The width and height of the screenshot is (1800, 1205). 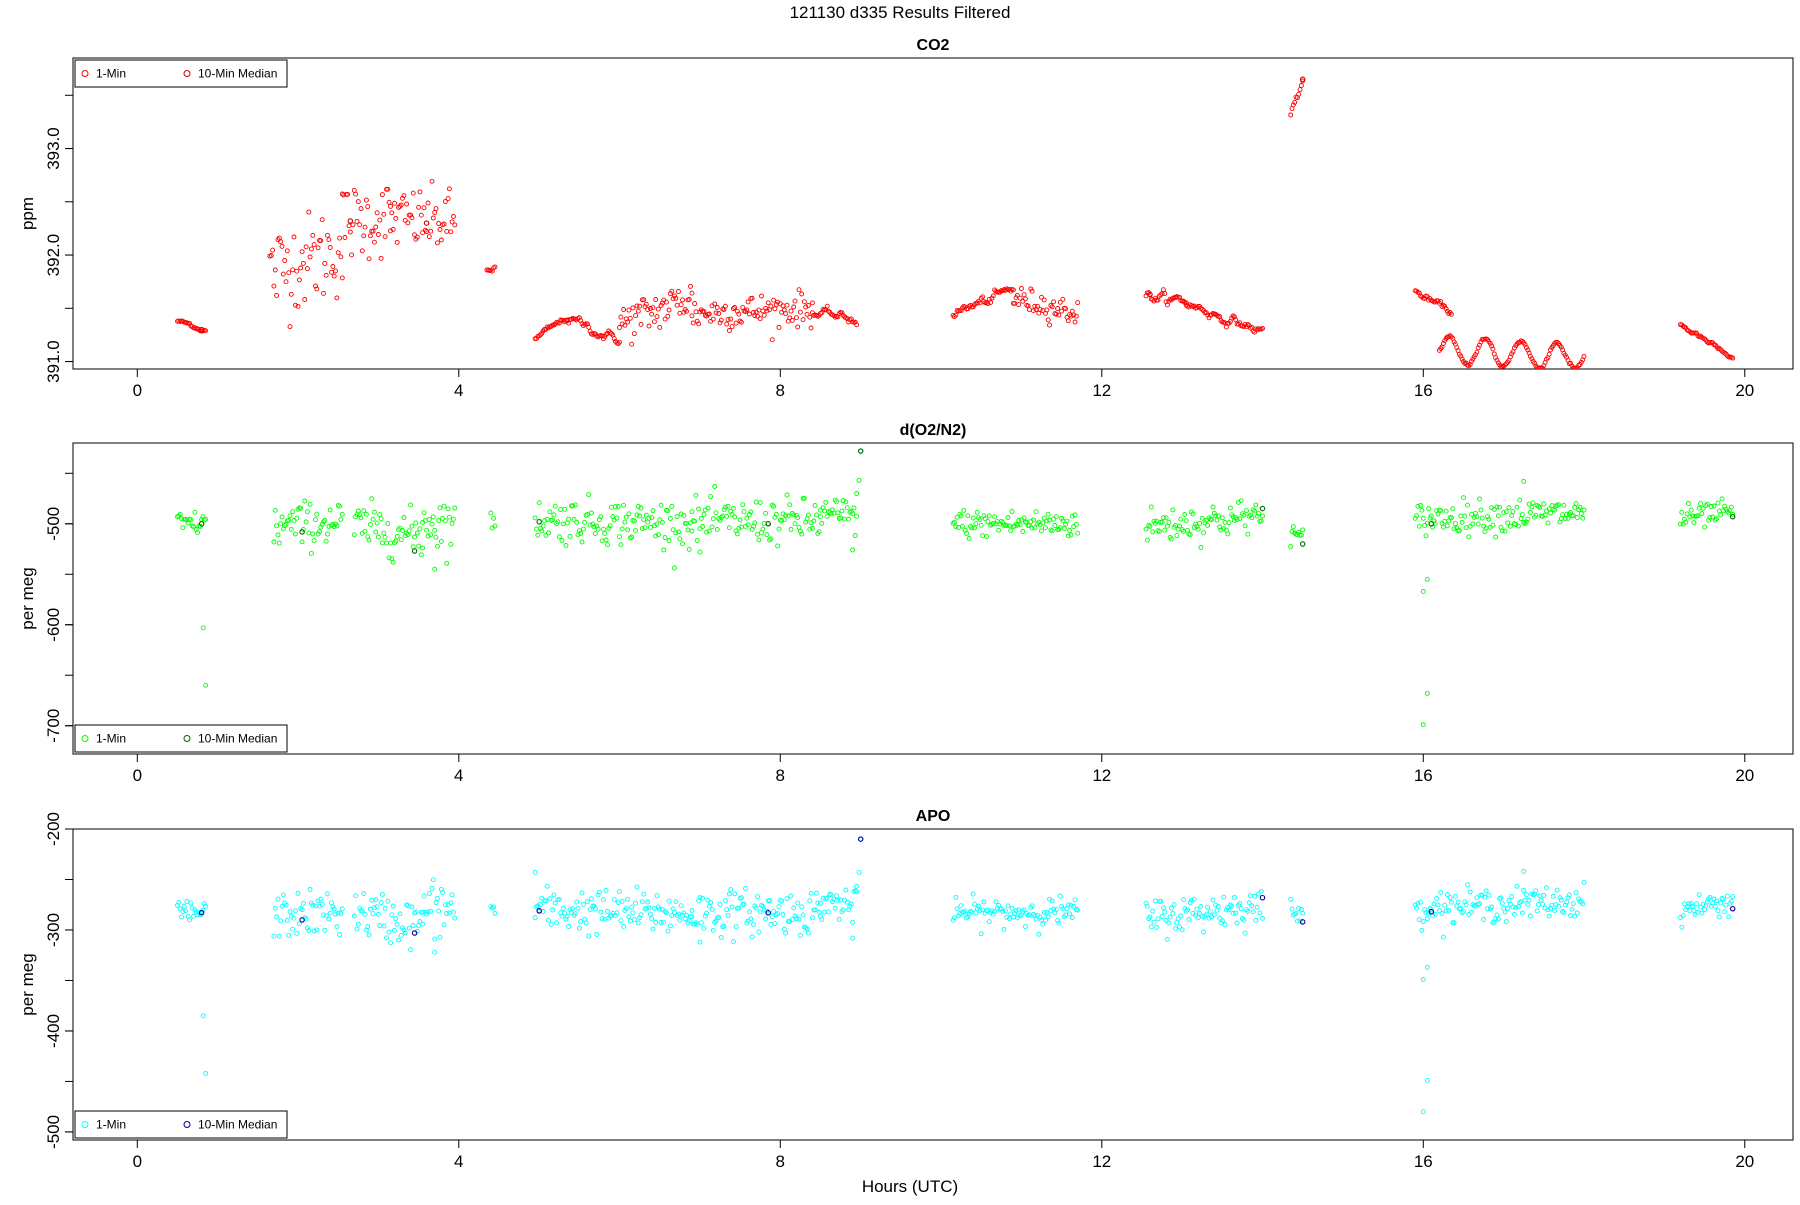 I want to click on outlier-point, so click(x=535, y=872).